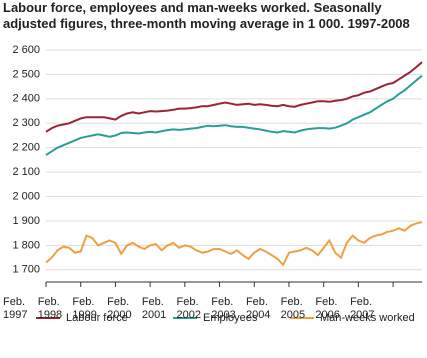  I want to click on legend-label: Employees, so click(230, 318).